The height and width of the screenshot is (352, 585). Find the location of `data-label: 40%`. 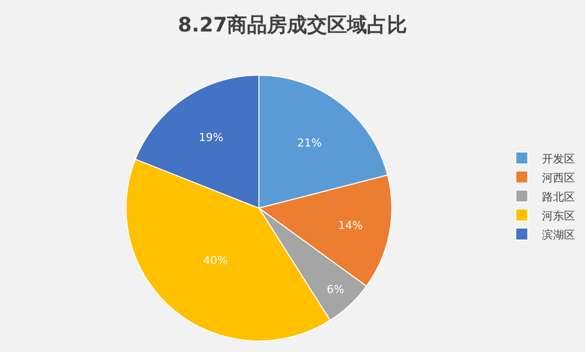

data-label: 40% is located at coordinates (215, 261).